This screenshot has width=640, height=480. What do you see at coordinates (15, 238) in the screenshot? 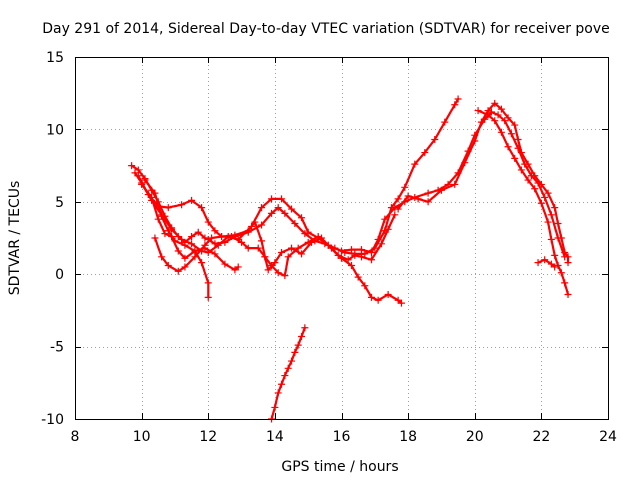
I see `y-axis-label: SDTVAR / TECUs` at bounding box center [15, 238].